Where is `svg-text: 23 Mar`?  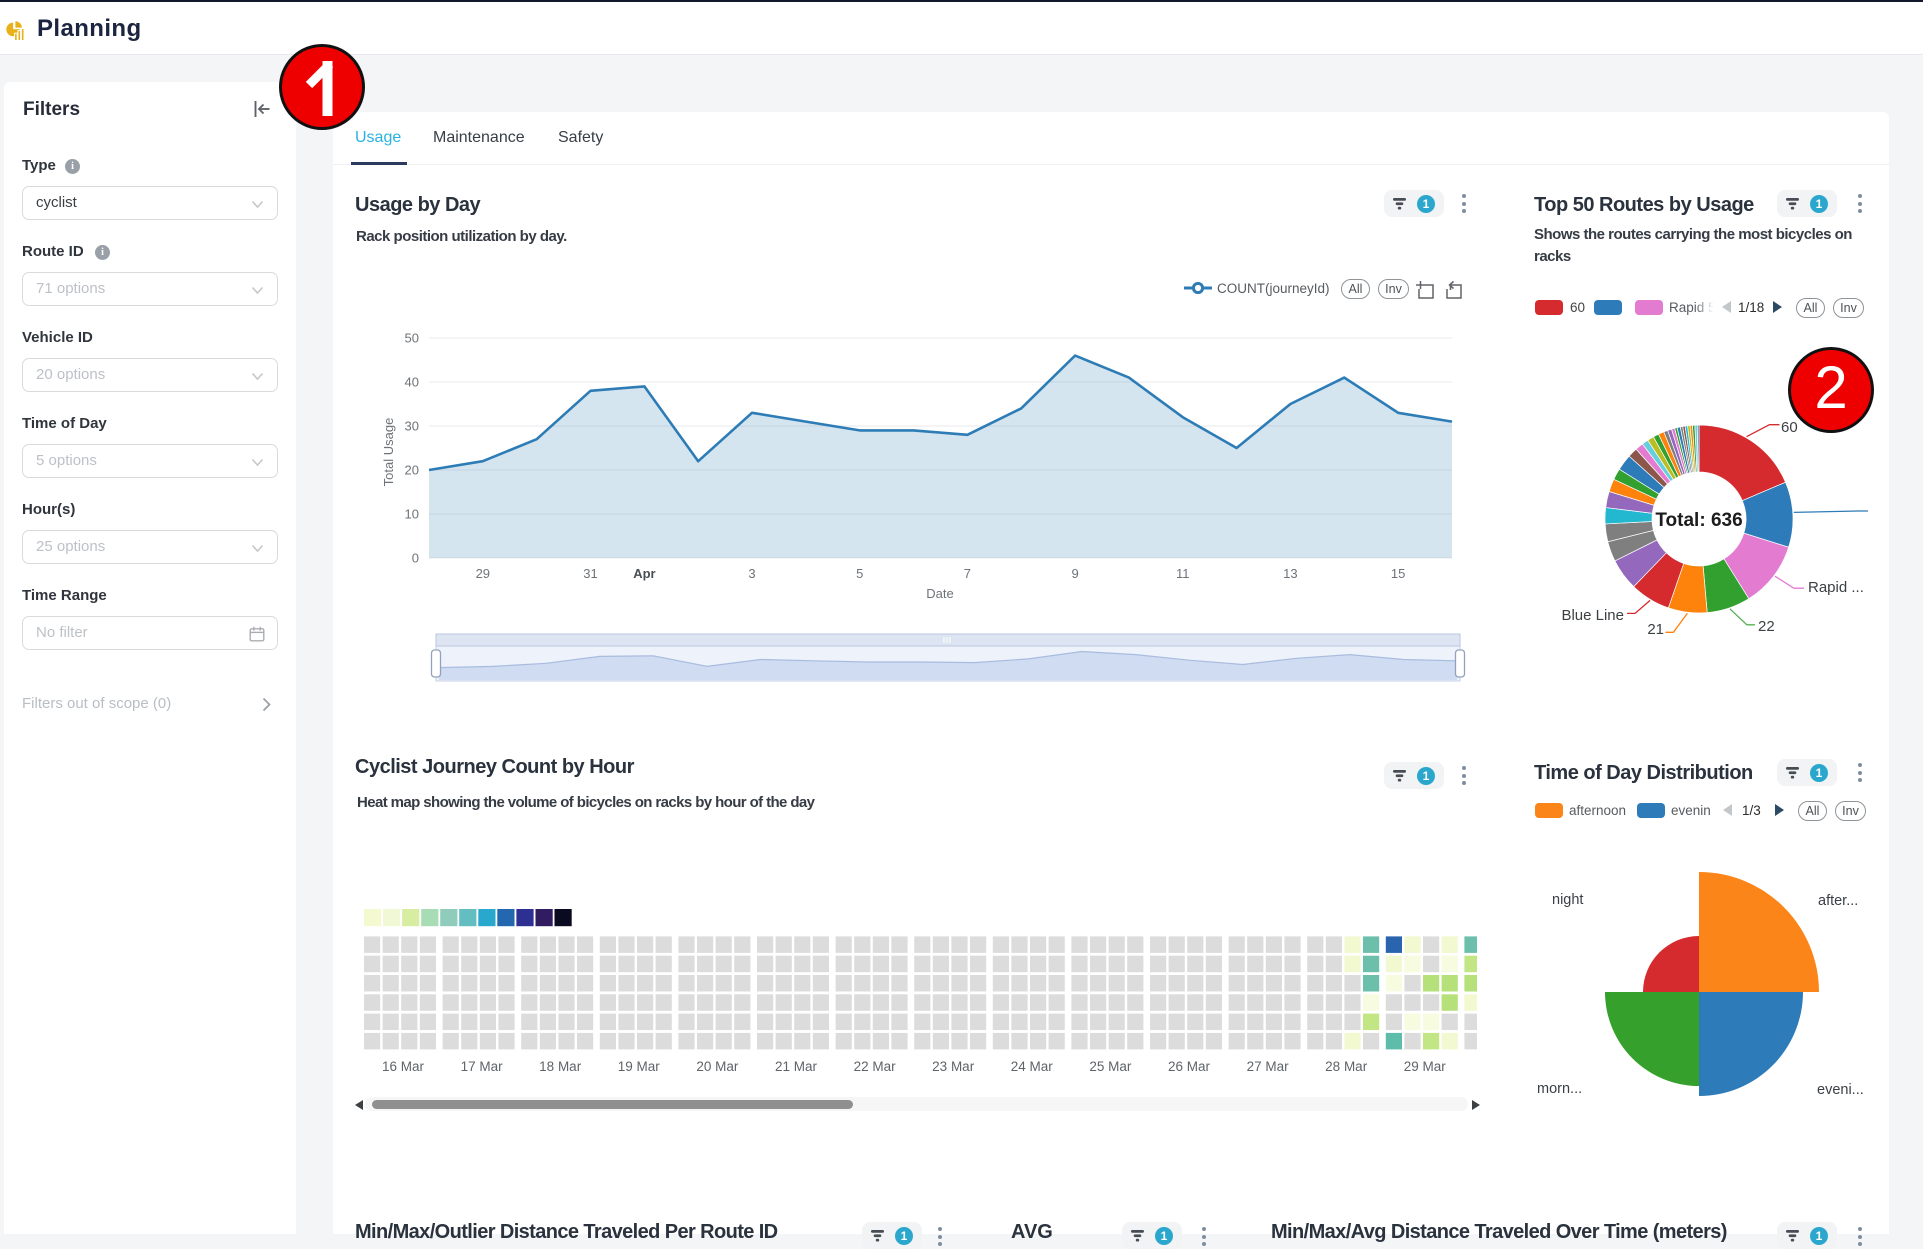
svg-text: 23 Mar is located at coordinates (953, 1066).